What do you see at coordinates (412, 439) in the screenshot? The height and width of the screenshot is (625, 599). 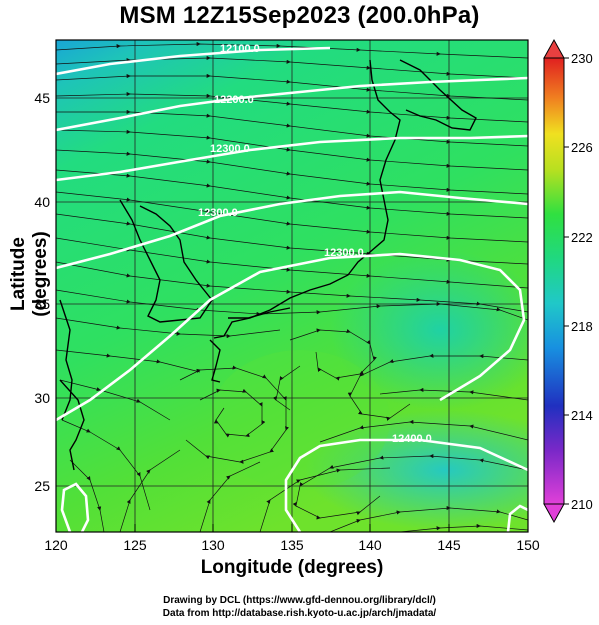 I see `contour-label: 12400.0` at bounding box center [412, 439].